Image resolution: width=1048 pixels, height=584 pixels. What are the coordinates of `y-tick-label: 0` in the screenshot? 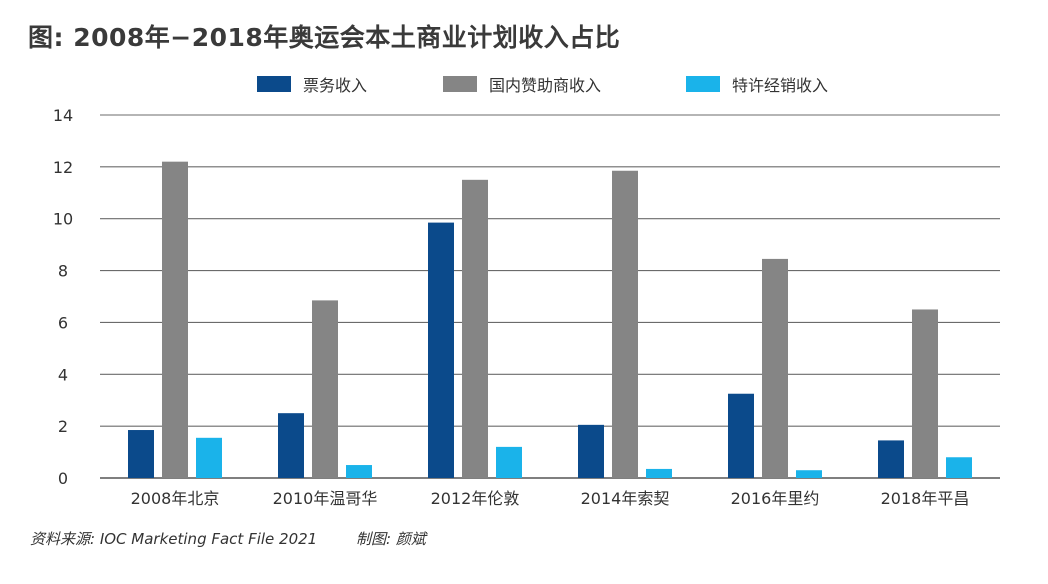 It's located at (63, 478).